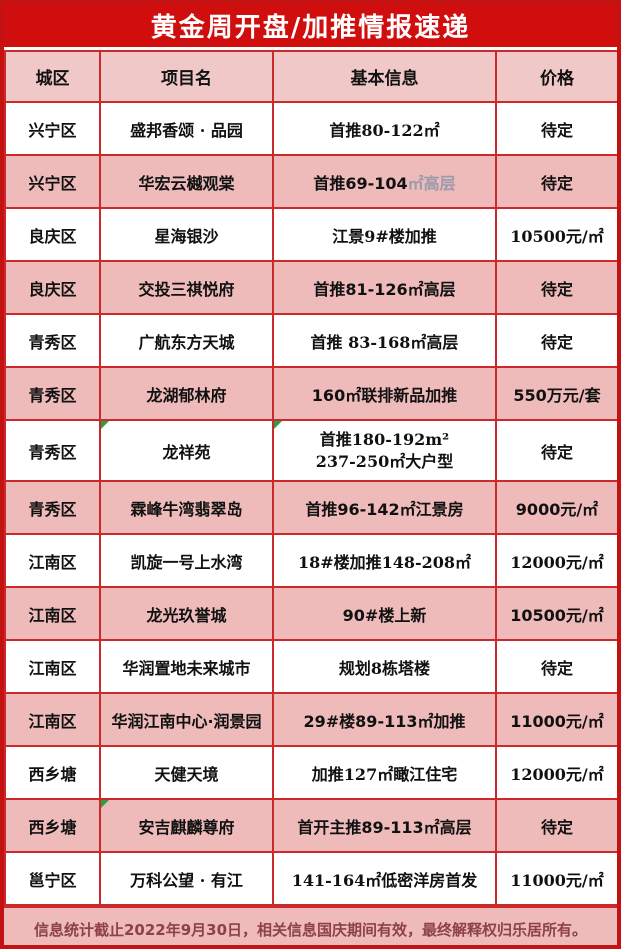 This screenshot has width=621, height=949. Describe the element at coordinates (556, 393) in the screenshot. I see `price-cell: 550万元/套` at that location.